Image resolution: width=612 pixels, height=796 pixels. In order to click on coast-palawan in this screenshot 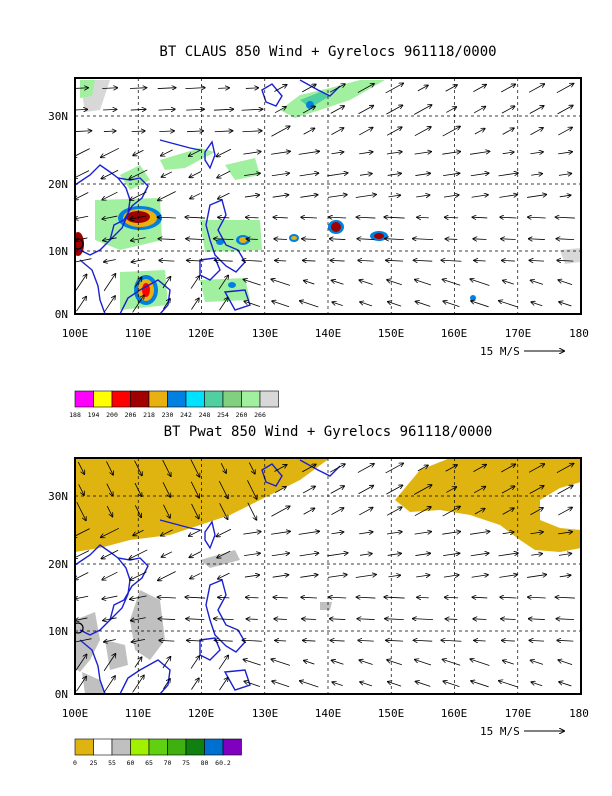, I will do `click(210, 649)`.